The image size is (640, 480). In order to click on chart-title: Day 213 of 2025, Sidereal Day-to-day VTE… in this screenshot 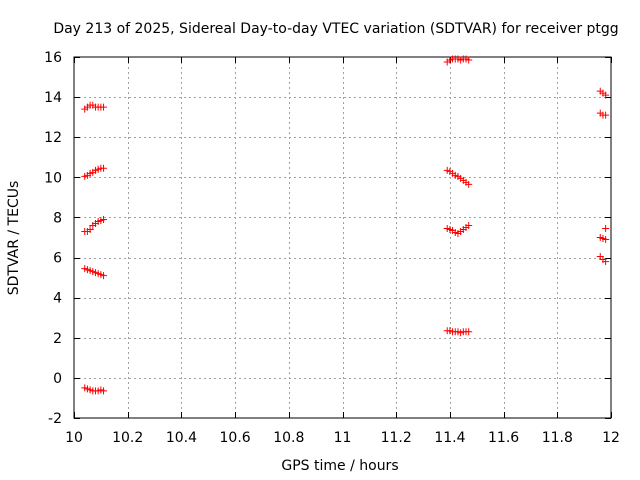, I will do `click(335, 29)`.